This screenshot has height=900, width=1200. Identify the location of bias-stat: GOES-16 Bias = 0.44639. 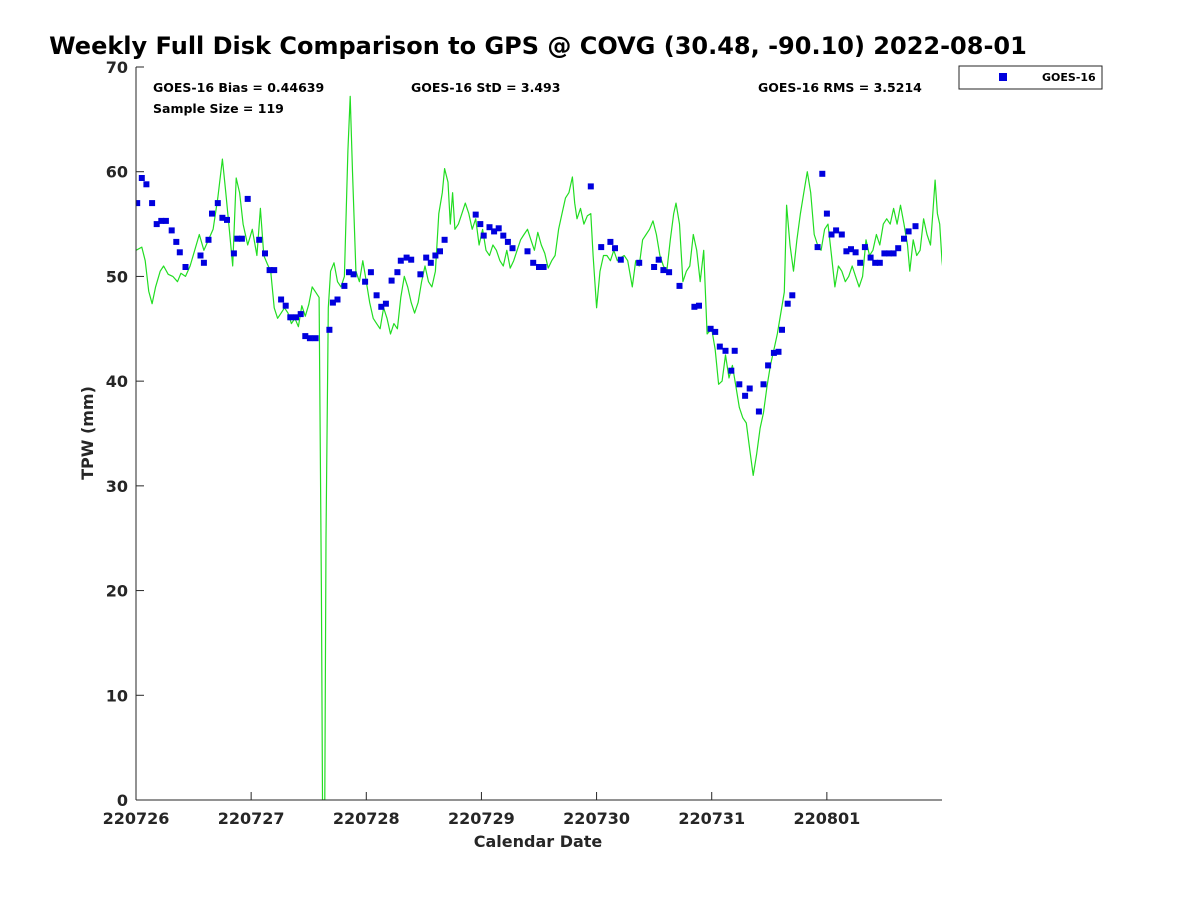
(238, 87).